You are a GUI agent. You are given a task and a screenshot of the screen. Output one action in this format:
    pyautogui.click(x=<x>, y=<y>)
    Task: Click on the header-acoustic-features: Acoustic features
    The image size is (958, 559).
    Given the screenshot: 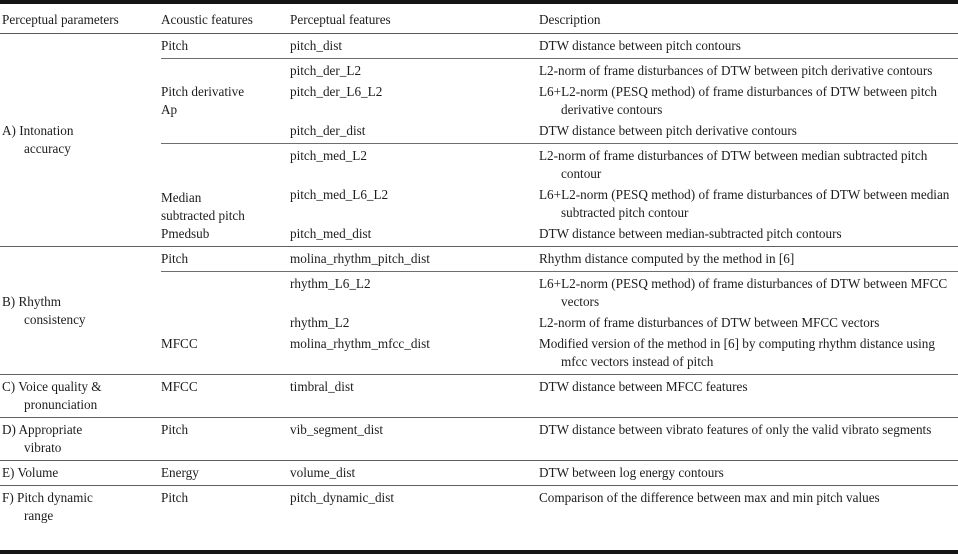 What is the action you would take?
    pyautogui.click(x=207, y=19)
    